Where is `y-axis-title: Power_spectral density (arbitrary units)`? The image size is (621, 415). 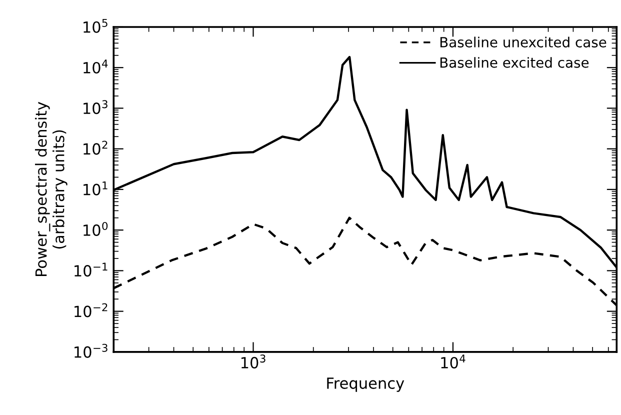 y-axis-title: Power_spectral density (arbitrary units) is located at coordinates (51, 189).